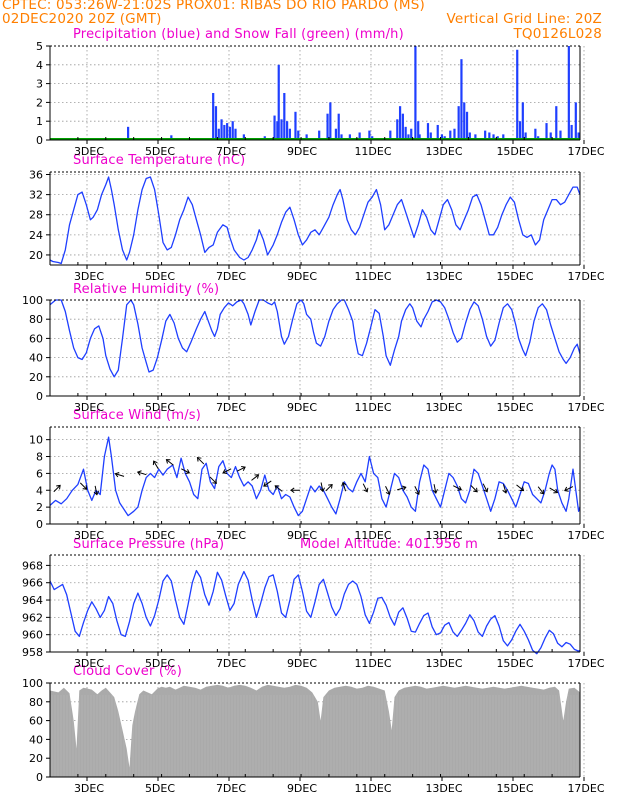 This screenshot has width=618, height=800. What do you see at coordinates (36, 758) in the screenshot?
I see `y-tick-label: 20` at bounding box center [36, 758].